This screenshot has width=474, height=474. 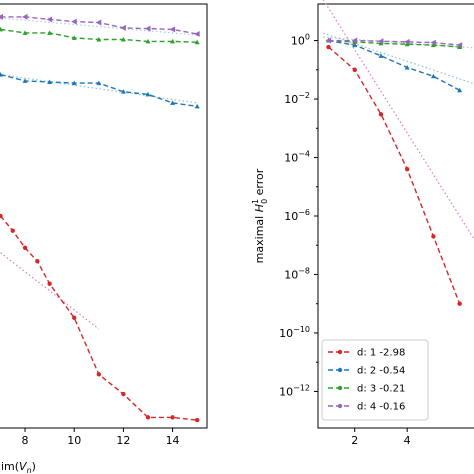 What do you see at coordinates (381, 371) in the screenshot?
I see `legend-label: d: 2 -0.54` at bounding box center [381, 371].